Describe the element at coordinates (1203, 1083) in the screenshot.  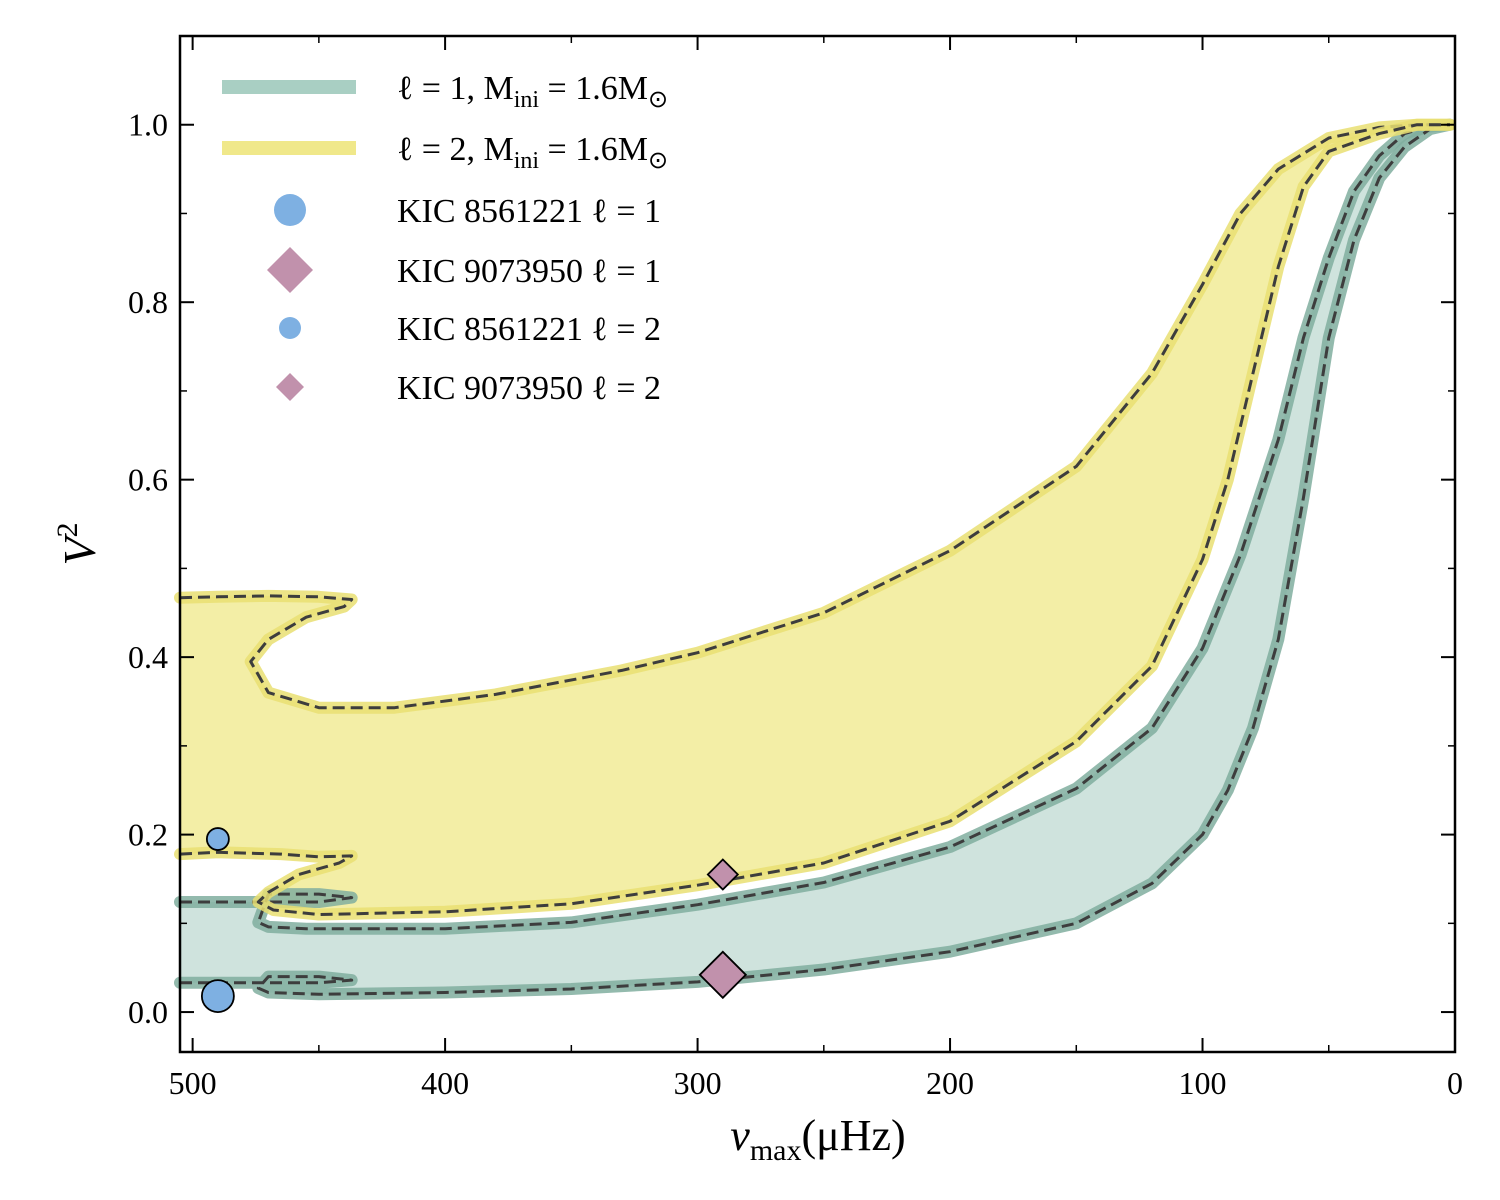
I see `x-tick-label-4: 100` at that location.